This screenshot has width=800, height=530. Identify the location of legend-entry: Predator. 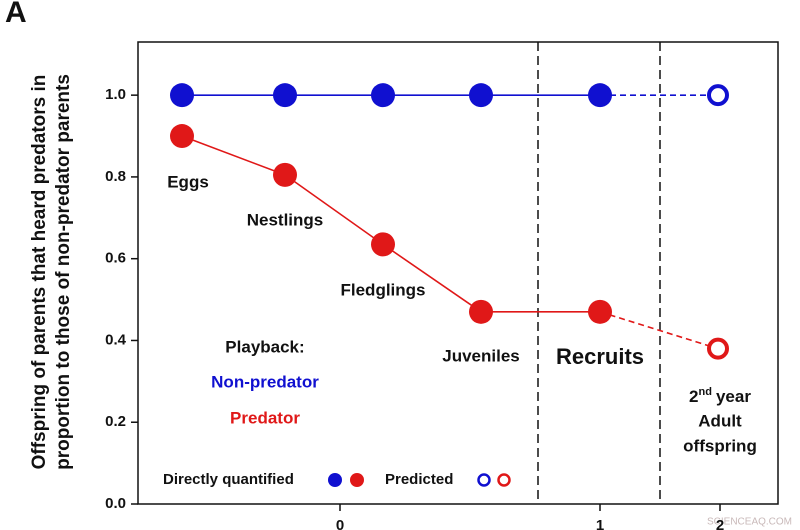
(265, 417).